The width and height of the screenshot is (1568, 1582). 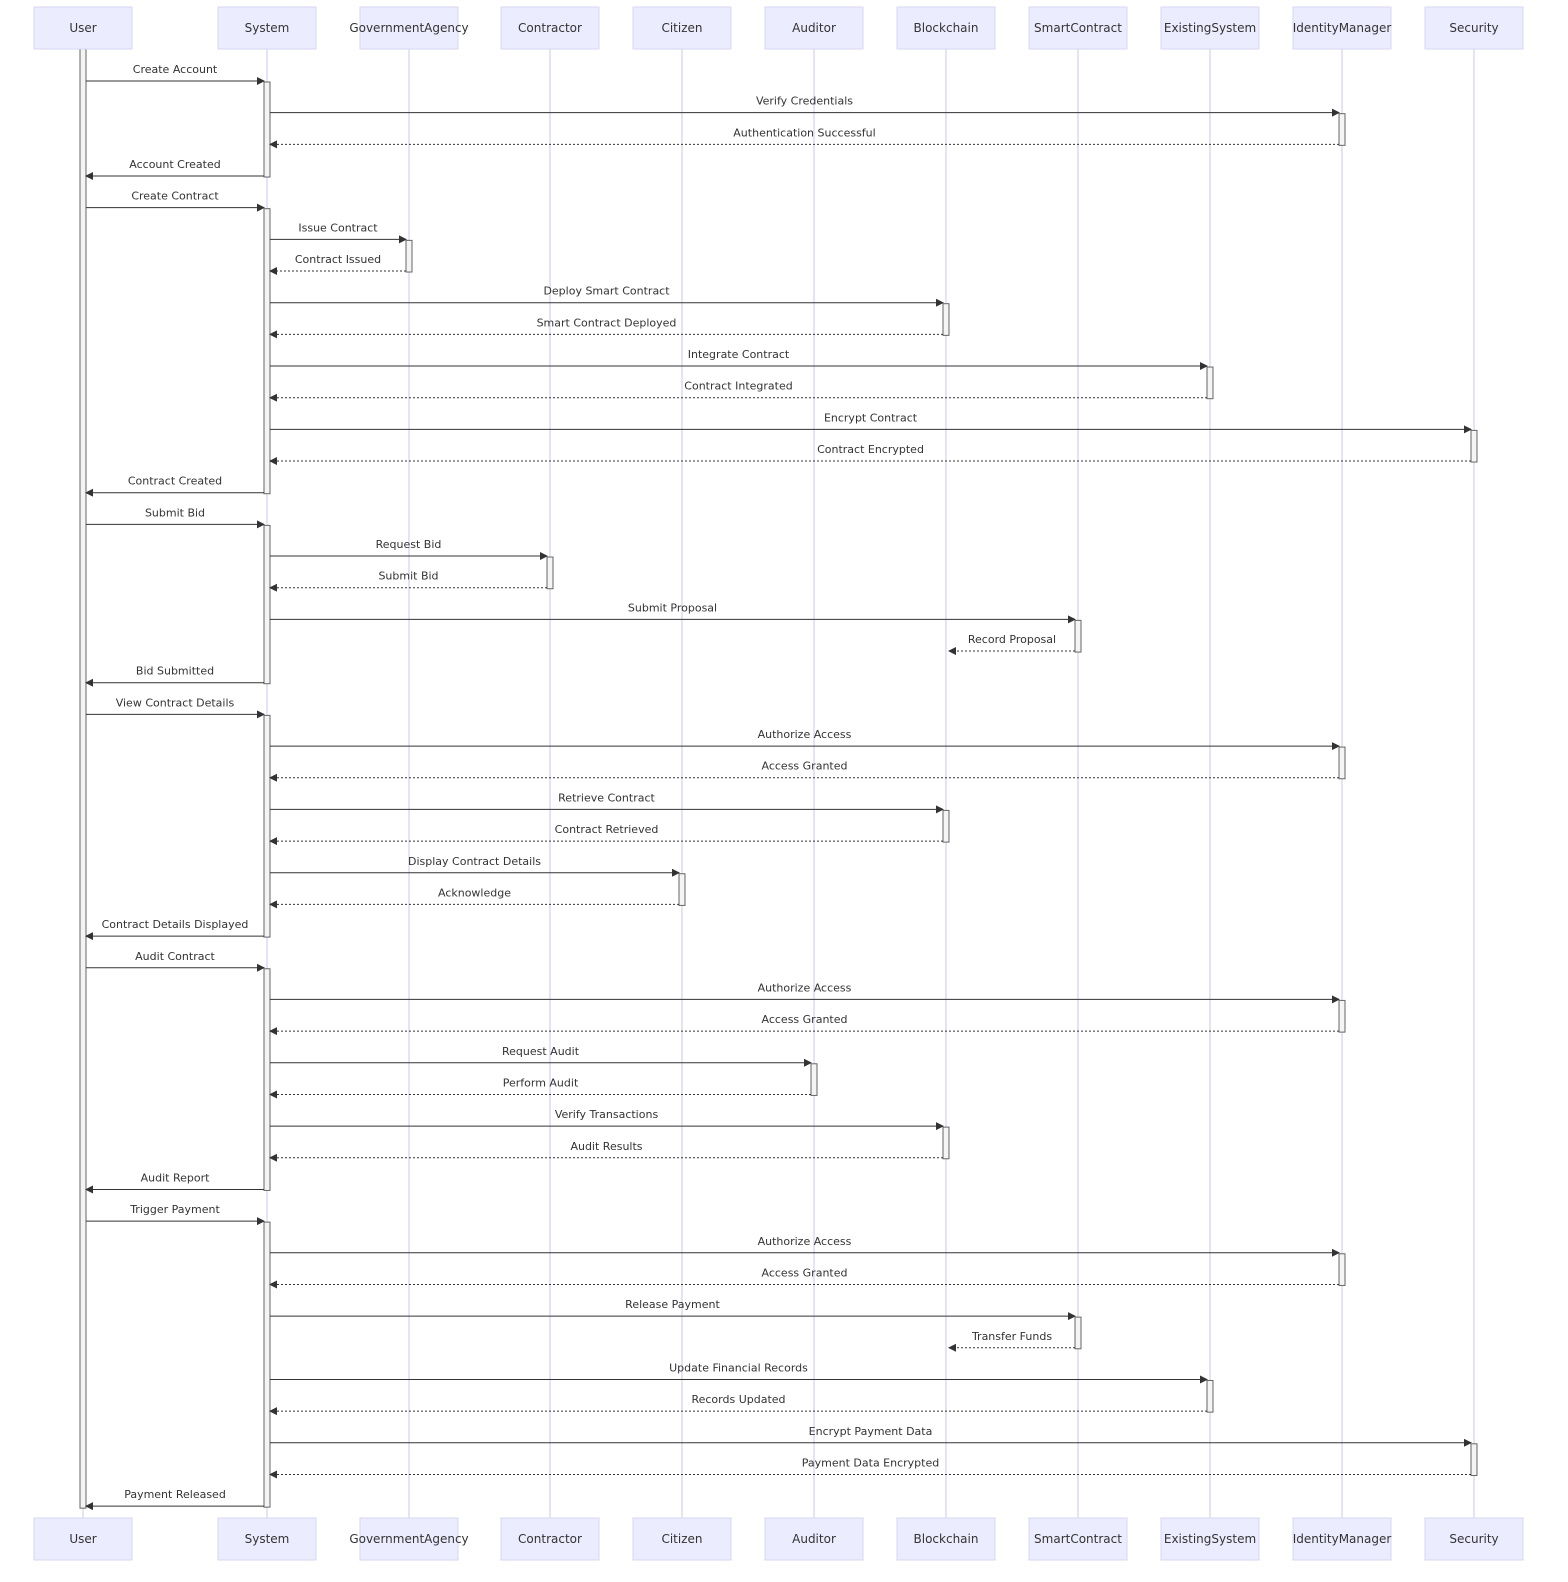 I want to click on message-label: Integrate Contract, so click(x=739, y=354).